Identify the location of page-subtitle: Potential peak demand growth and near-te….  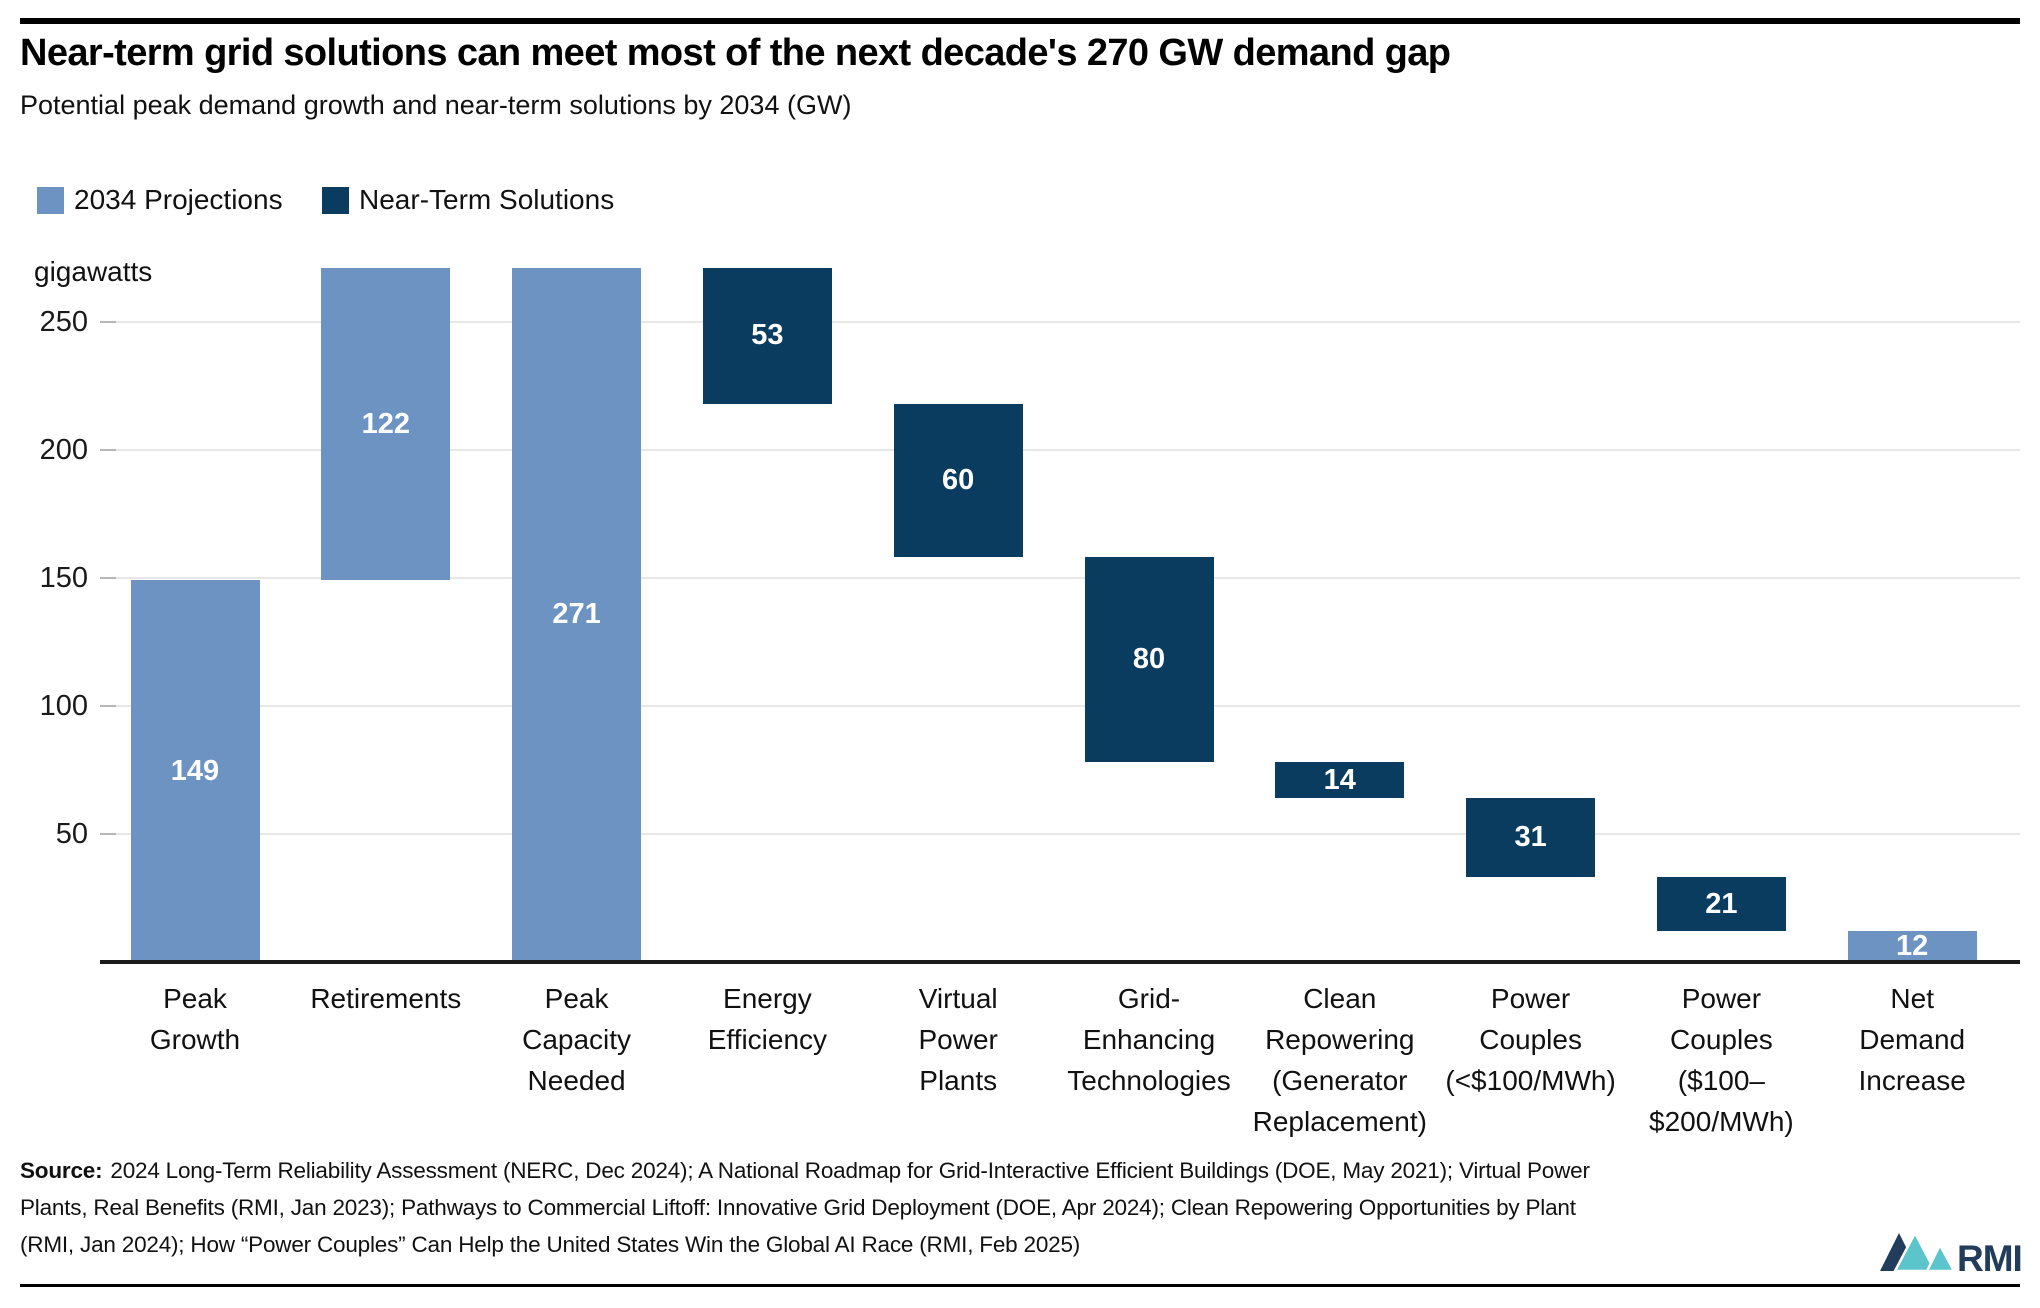
(436, 105).